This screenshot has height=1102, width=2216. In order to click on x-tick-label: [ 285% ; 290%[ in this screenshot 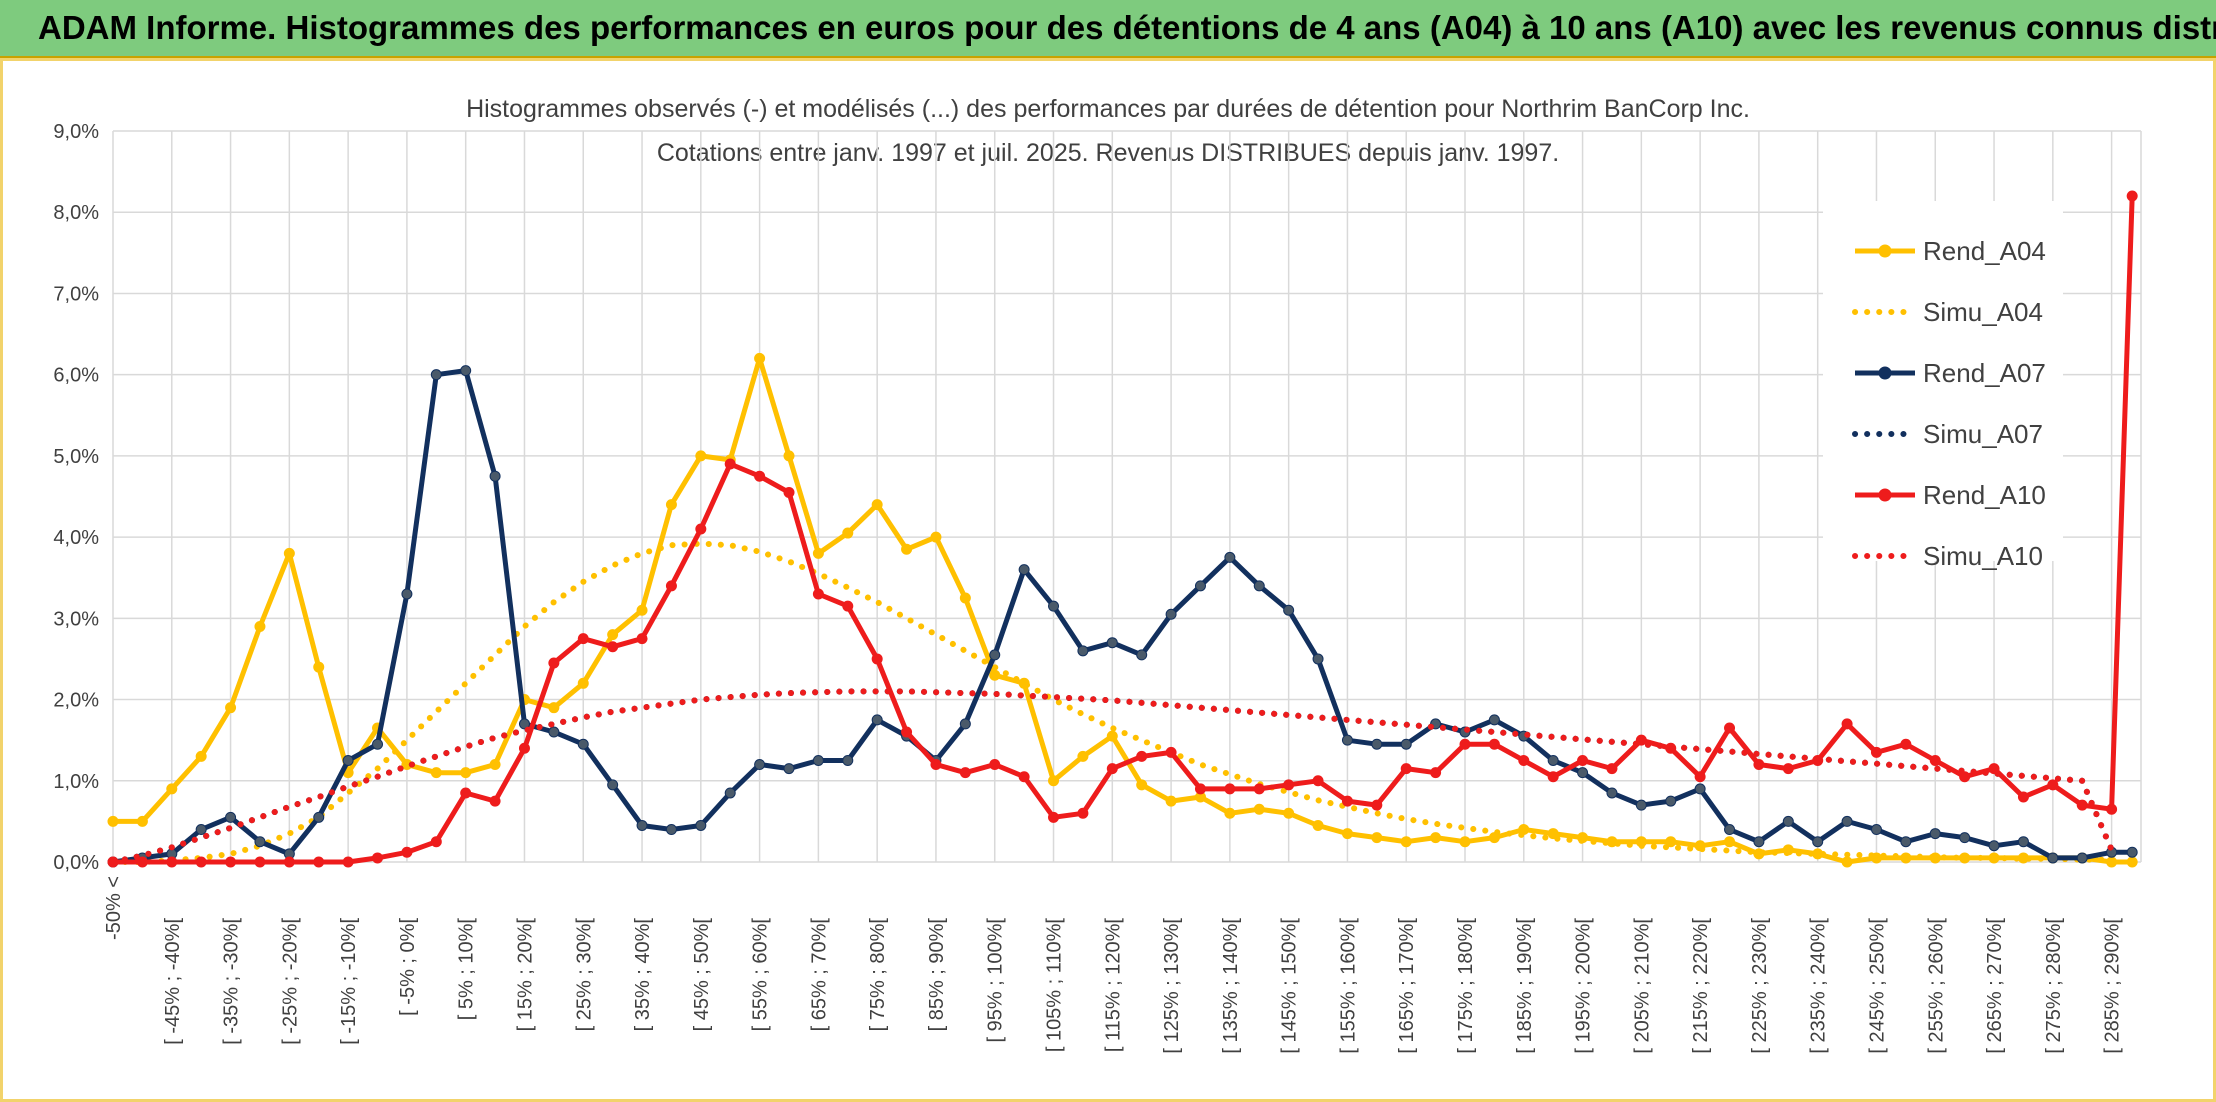, I will do `click(2113, 986)`.